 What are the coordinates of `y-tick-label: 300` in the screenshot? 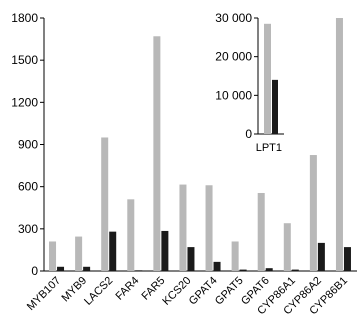 It's located at (28, 229).